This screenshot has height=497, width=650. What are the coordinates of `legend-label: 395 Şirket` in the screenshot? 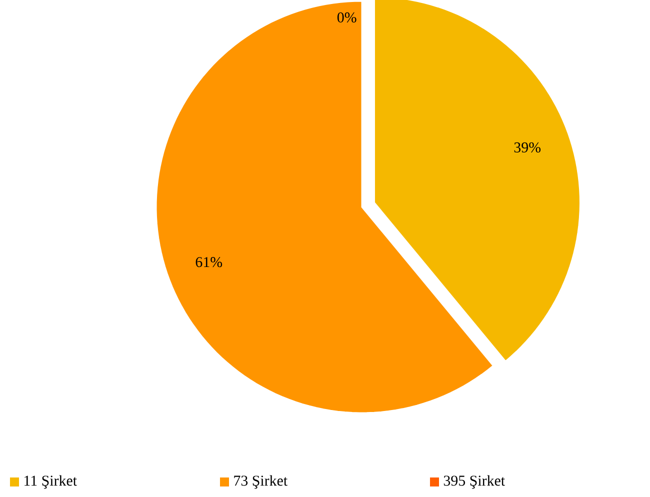 It's located at (474, 482).